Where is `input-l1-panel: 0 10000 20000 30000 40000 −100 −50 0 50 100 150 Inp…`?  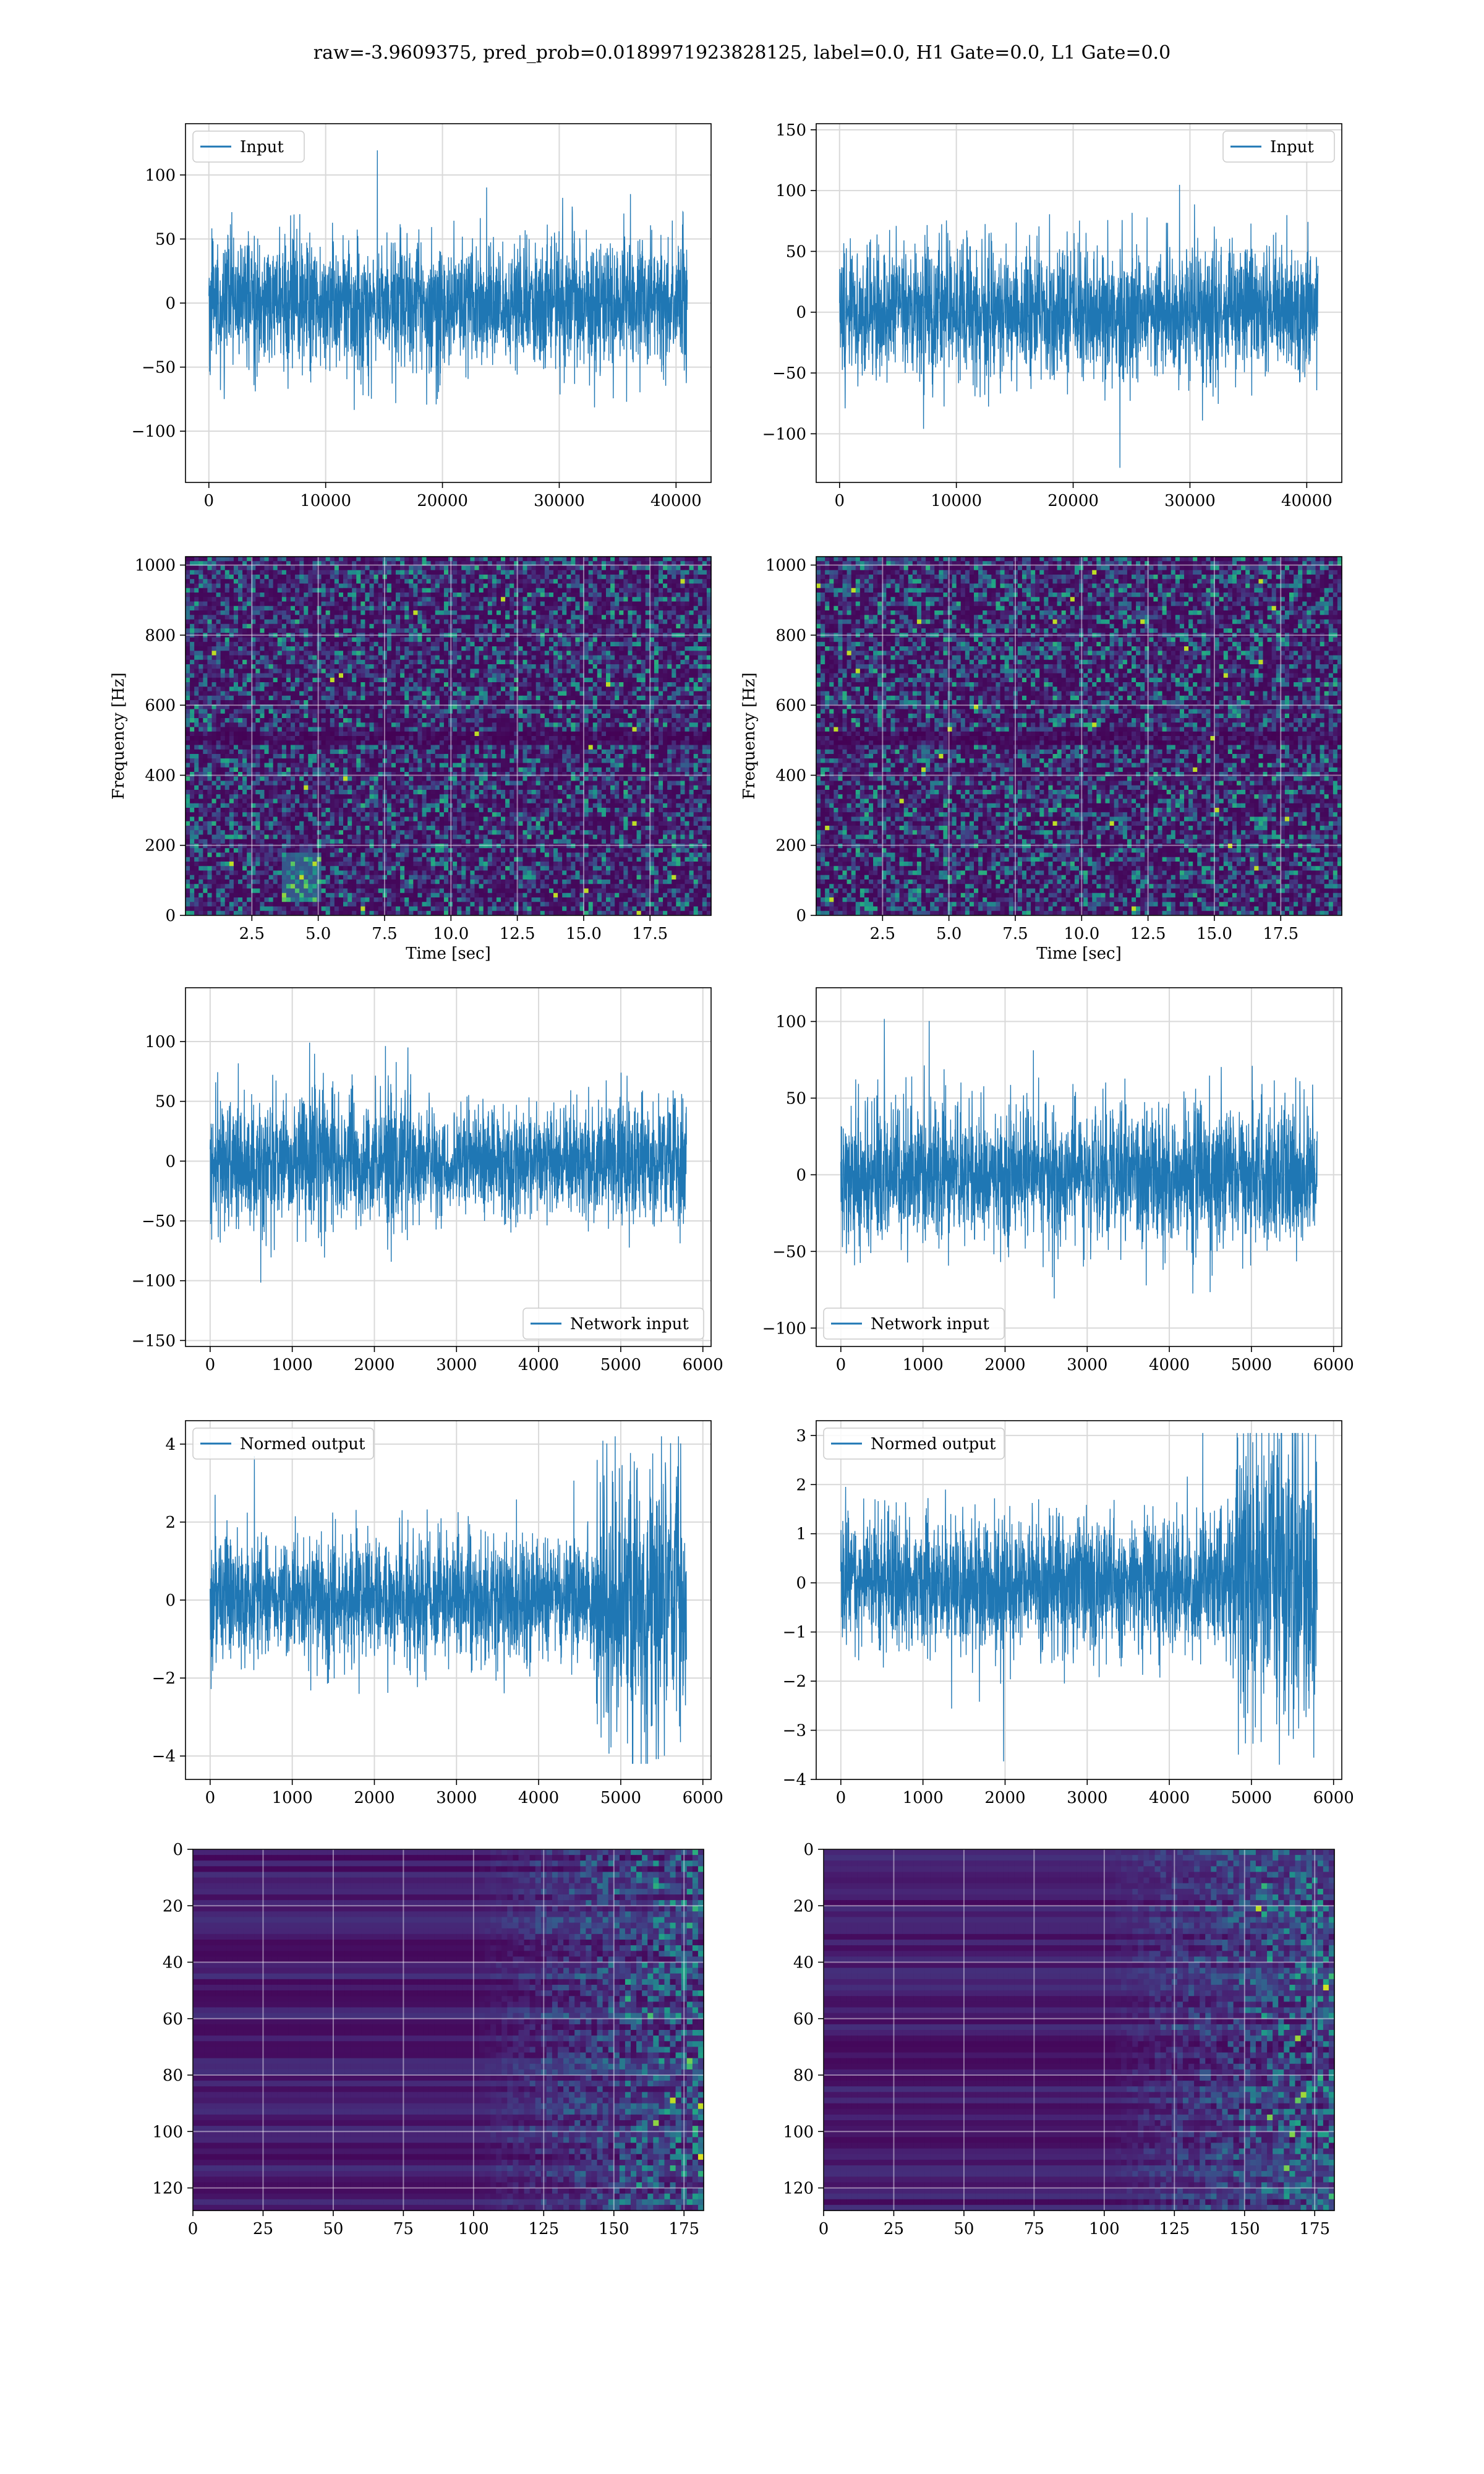
input-l1-panel: 0 10000 20000 30000 40000 −100 −50 0 50 100 150 Inp… is located at coordinates (1052, 315).